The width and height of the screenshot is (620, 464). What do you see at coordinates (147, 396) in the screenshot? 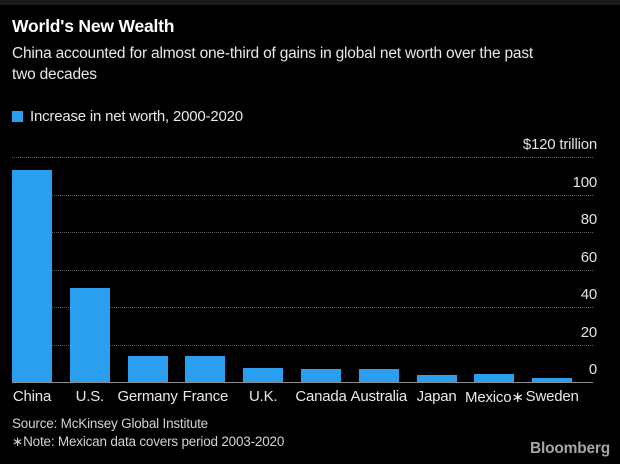
I see `x-axis-label: Germany` at bounding box center [147, 396].